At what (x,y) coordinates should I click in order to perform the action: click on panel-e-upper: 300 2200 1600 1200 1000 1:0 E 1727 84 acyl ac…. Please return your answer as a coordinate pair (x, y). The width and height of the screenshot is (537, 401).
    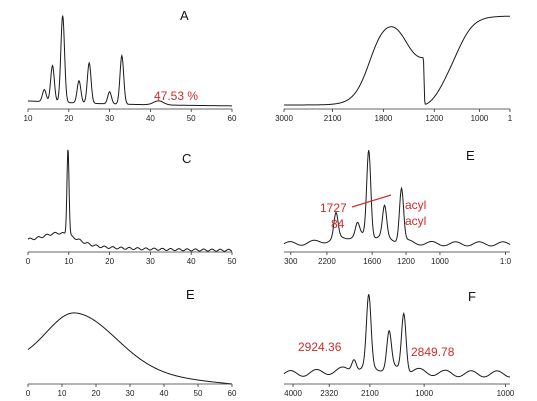
    Looking at the image, I should click on (397, 207).